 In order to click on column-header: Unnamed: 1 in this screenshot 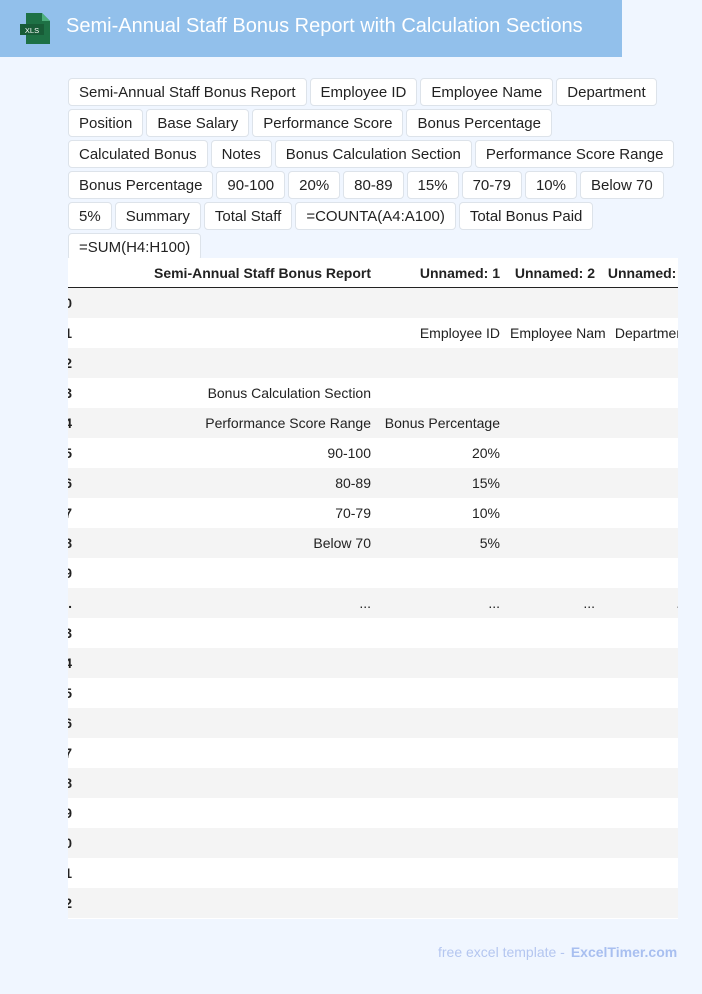, I will do `click(459, 272)`.